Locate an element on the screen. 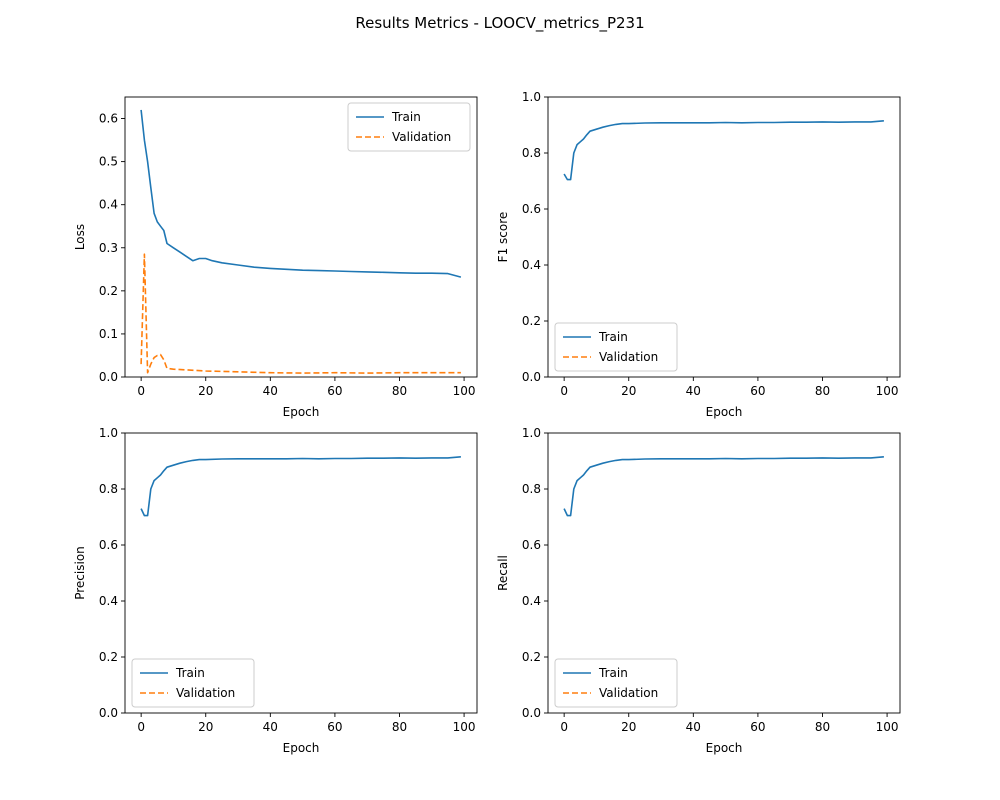 The height and width of the screenshot is (800, 1000). y-tick-label: 0.1 is located at coordinates (108, 334).